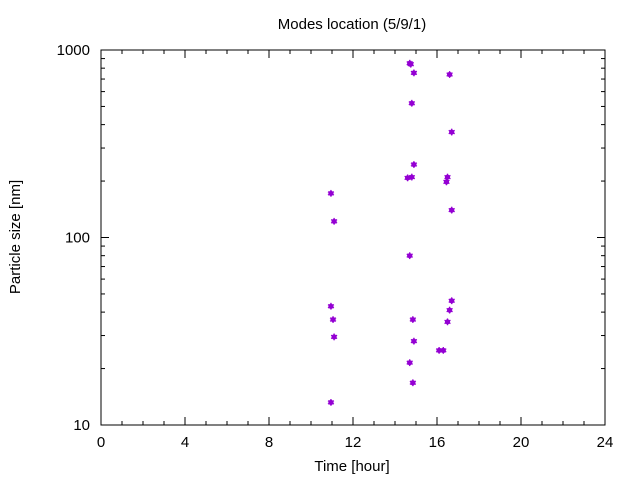  I want to click on y-tick-label: 100, so click(77, 238).